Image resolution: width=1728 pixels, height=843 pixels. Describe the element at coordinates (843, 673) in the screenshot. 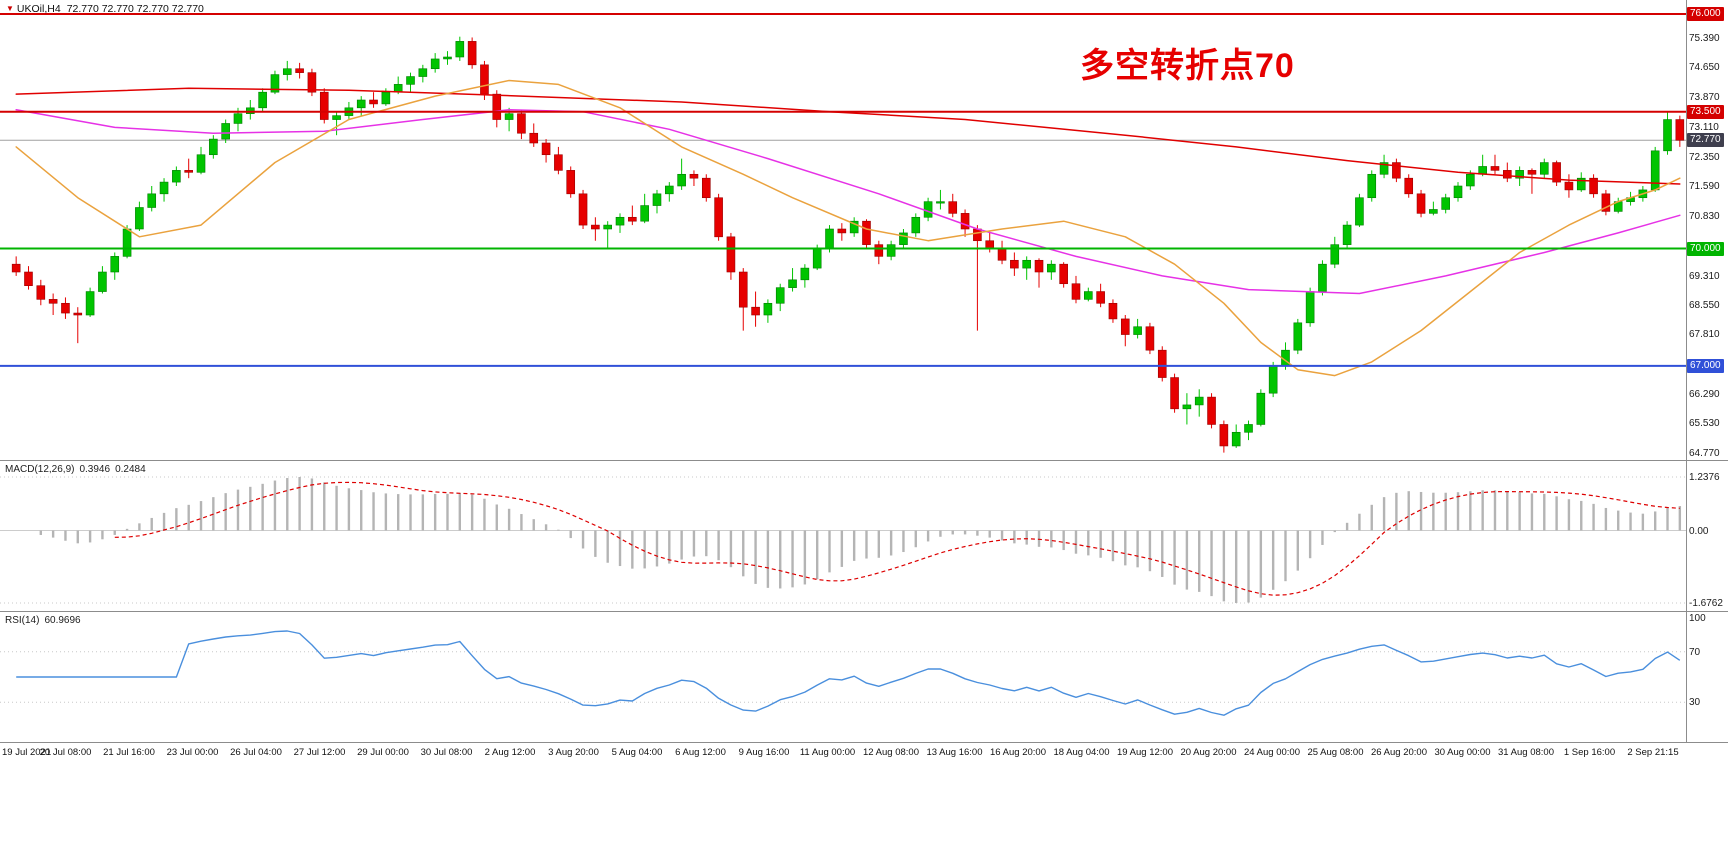

I see `rsi-panel` at that location.